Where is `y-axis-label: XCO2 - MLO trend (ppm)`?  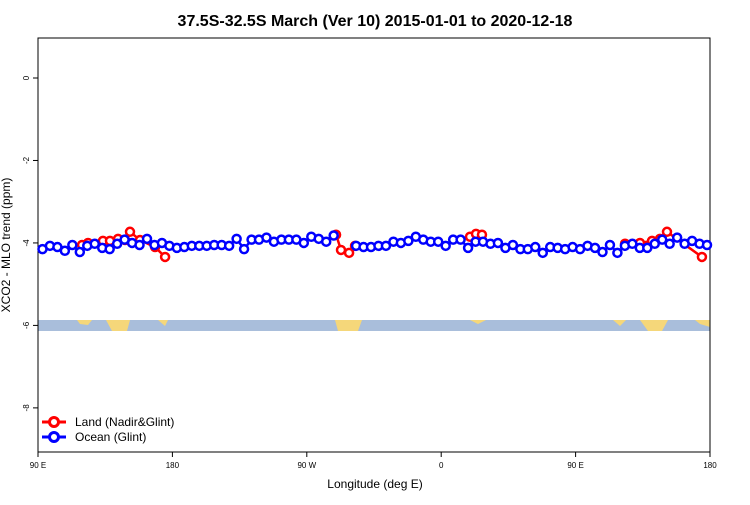
y-axis-label: XCO2 - MLO trend (ppm) is located at coordinates (6, 245).